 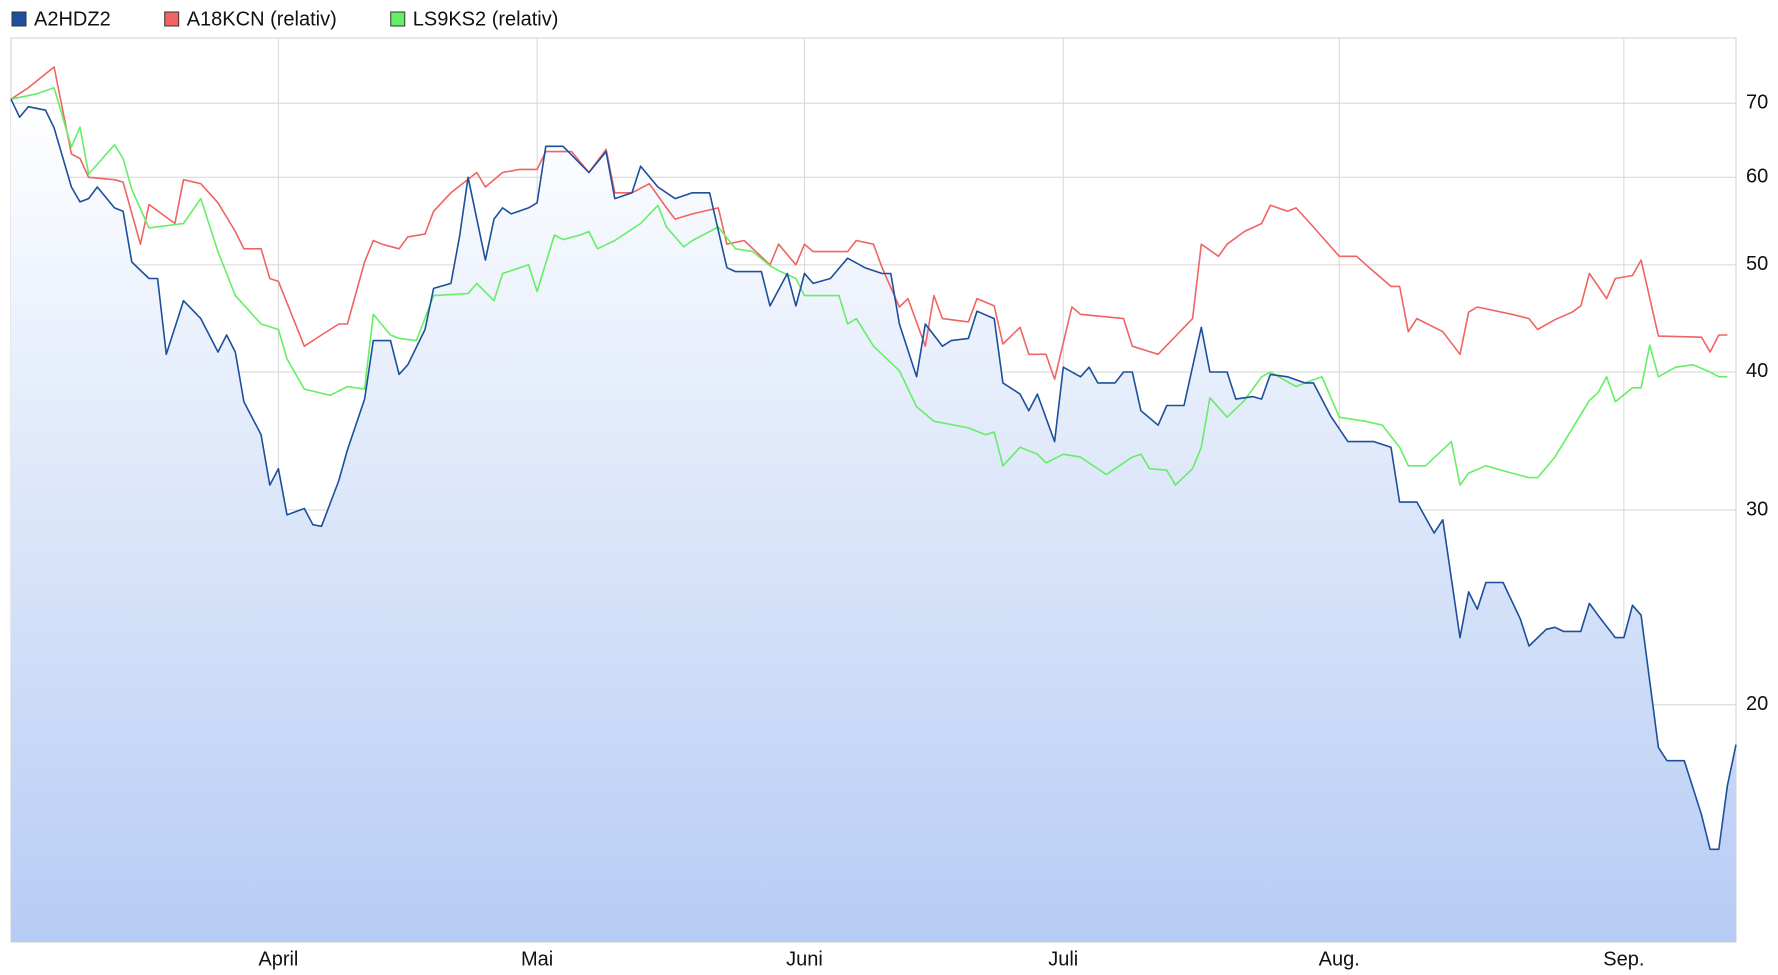 I want to click on legend-label: A18KCN (relativ), so click(x=262, y=19).